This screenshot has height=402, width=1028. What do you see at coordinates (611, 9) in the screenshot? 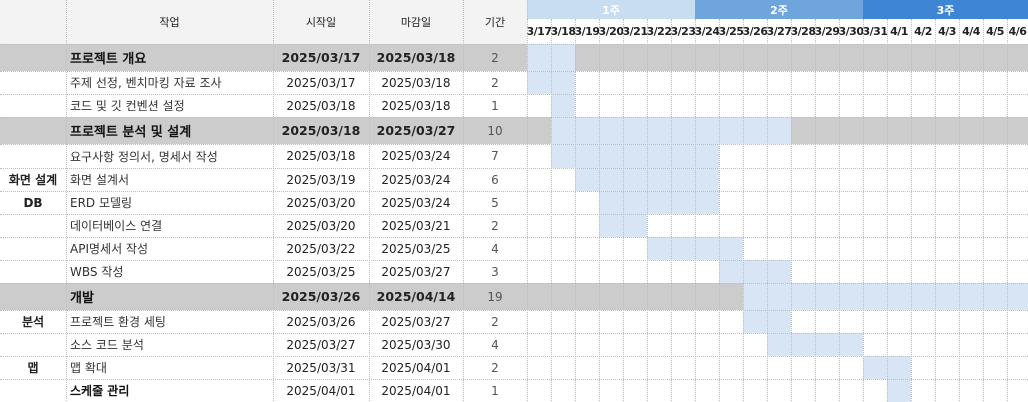
I see `week-header: 1주` at bounding box center [611, 9].